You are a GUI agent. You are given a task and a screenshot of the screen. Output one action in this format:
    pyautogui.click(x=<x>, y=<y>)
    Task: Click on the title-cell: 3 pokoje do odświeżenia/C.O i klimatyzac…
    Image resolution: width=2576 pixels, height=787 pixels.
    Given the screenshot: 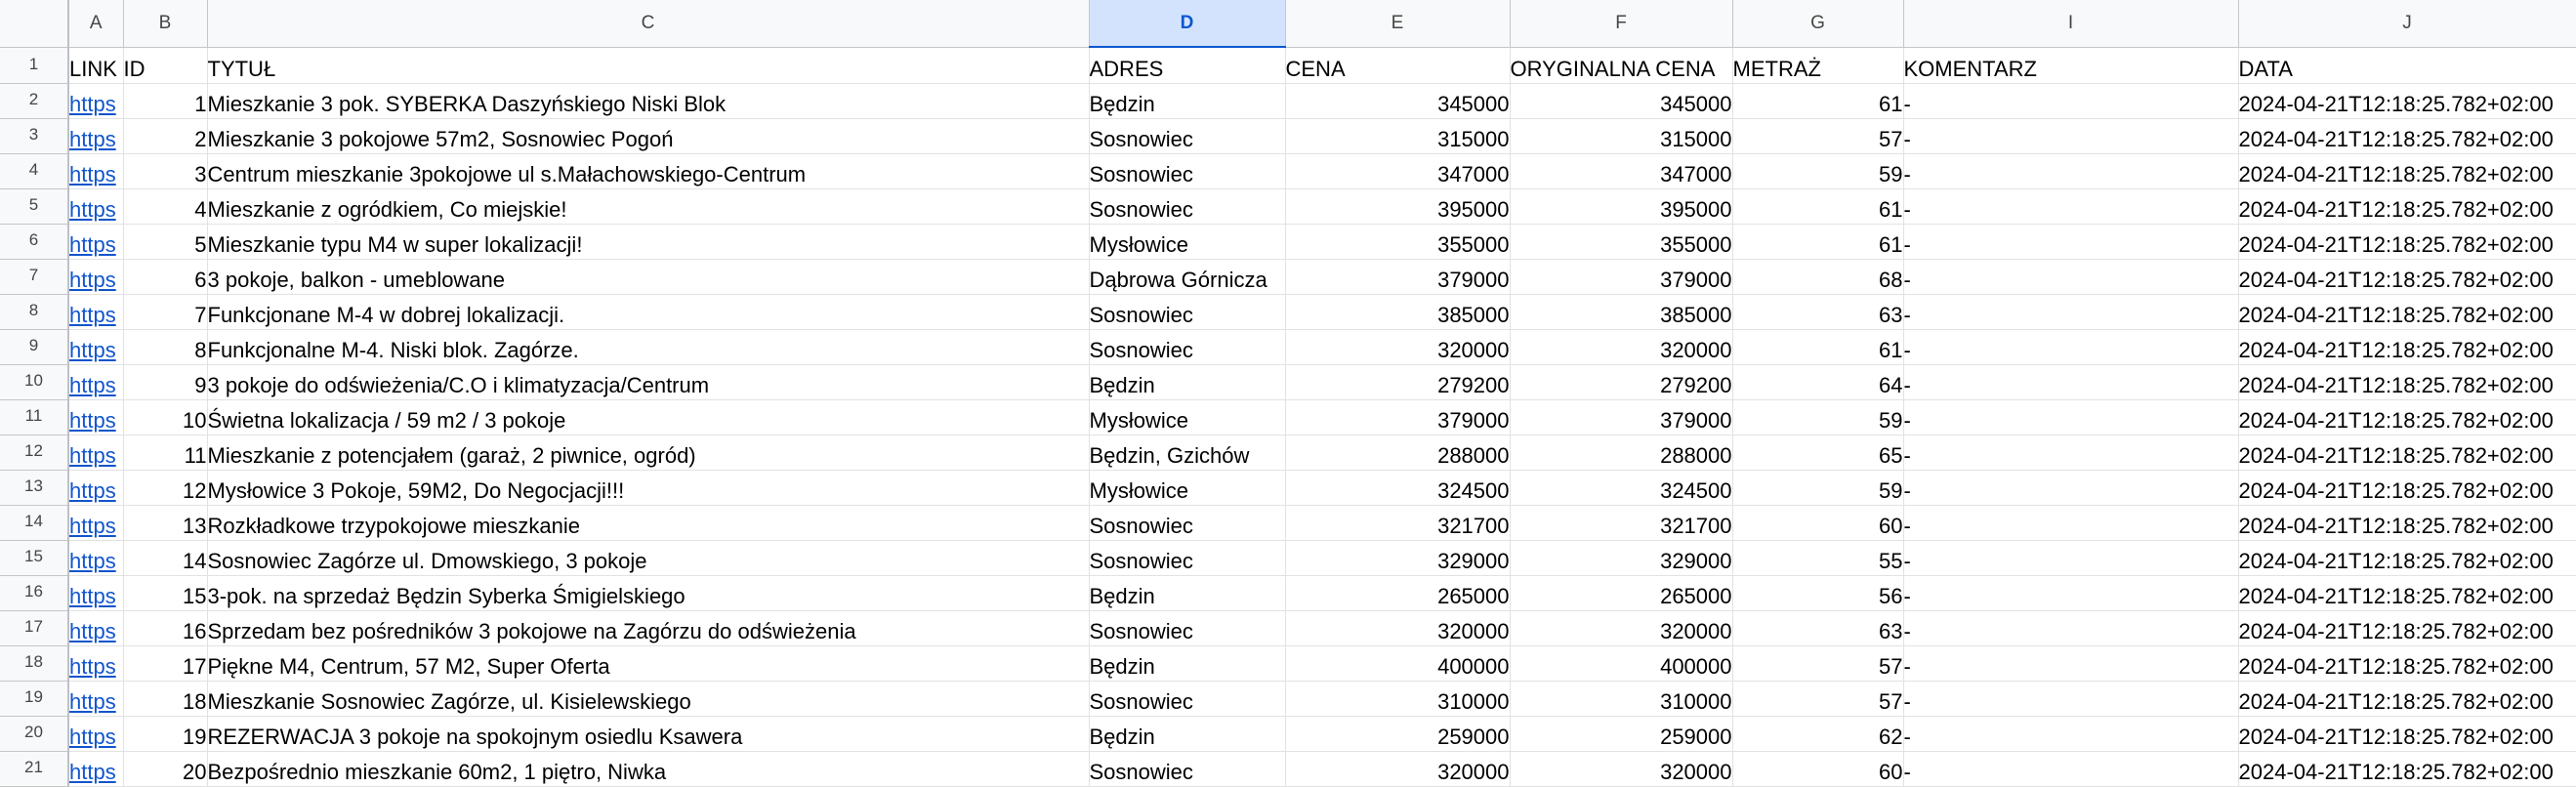 What is the action you would take?
    pyautogui.click(x=648, y=382)
    